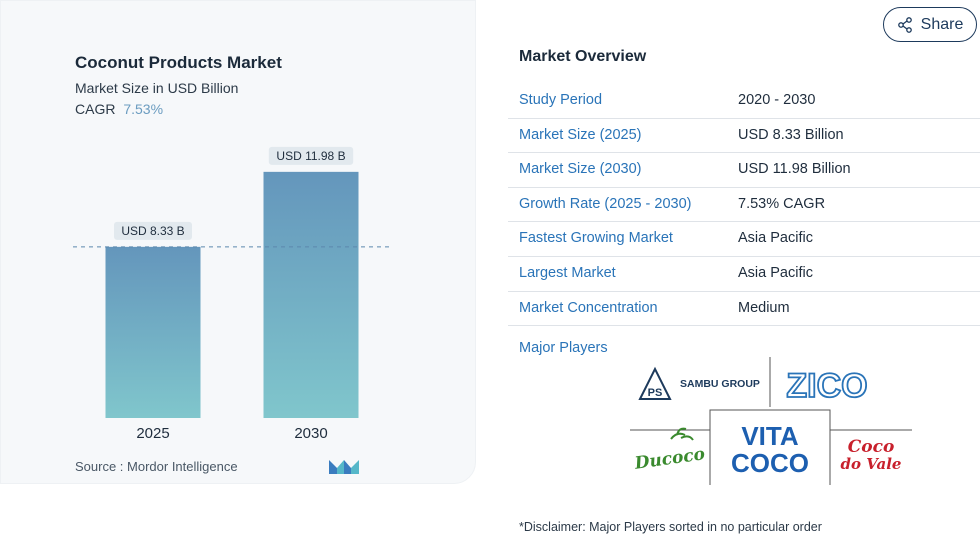 The image size is (980, 547). What do you see at coordinates (156, 466) in the screenshot?
I see `chart-source: Source : Mordor Intelligence` at bounding box center [156, 466].